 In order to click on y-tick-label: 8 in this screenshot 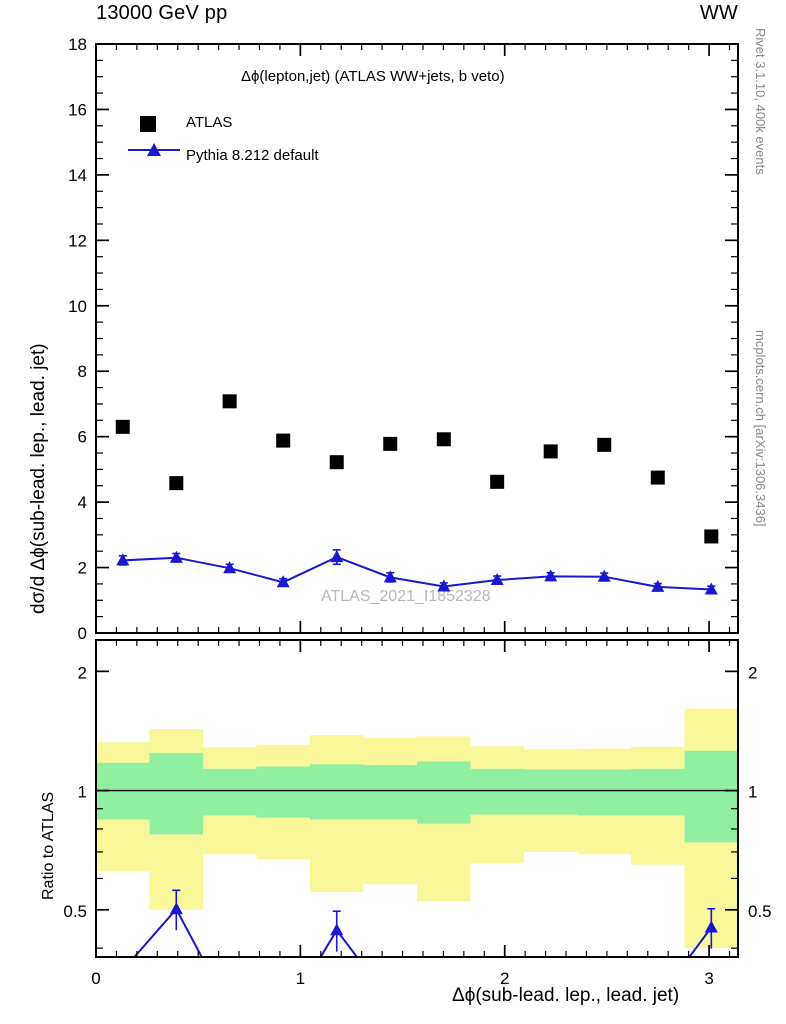, I will do `click(82, 371)`.